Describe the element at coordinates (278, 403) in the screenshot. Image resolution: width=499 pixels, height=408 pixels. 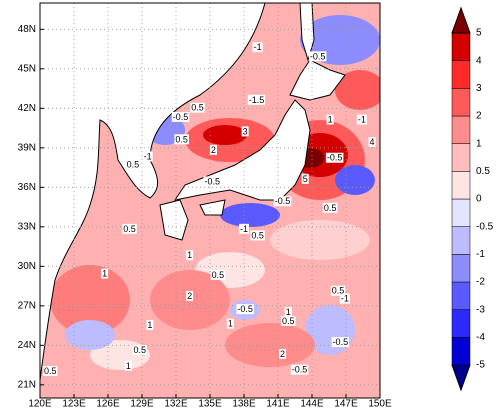
I see `x-tick-label: 141E` at that location.